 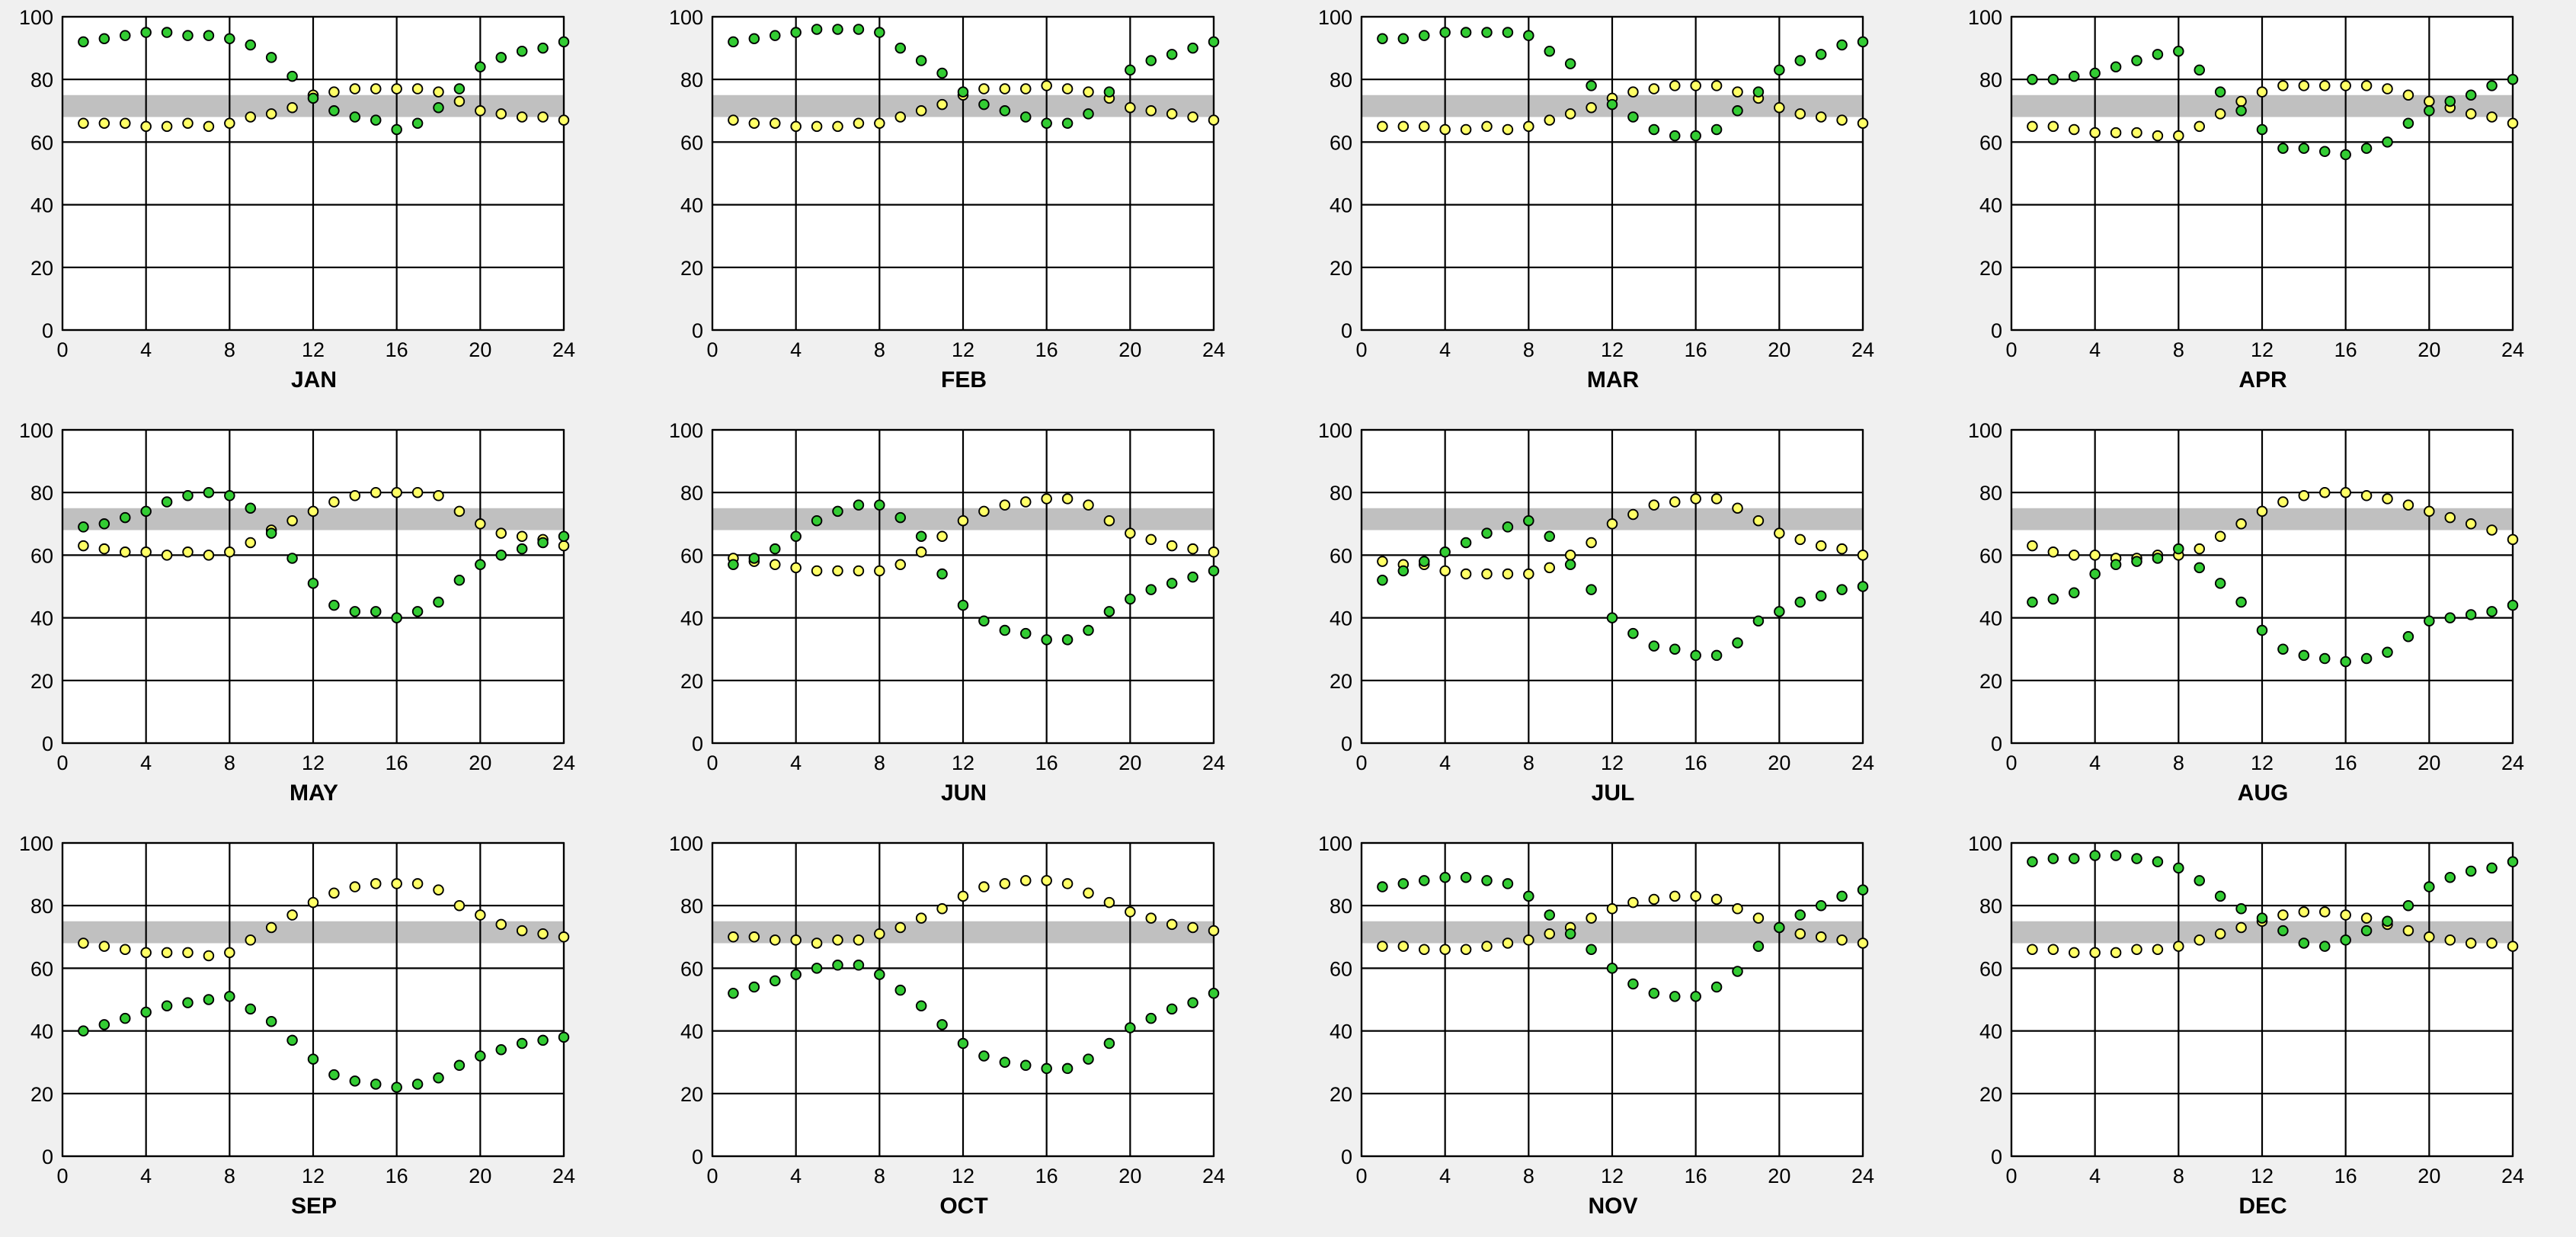 What do you see at coordinates (313, 1000) in the screenshot?
I see `plot-frame` at bounding box center [313, 1000].